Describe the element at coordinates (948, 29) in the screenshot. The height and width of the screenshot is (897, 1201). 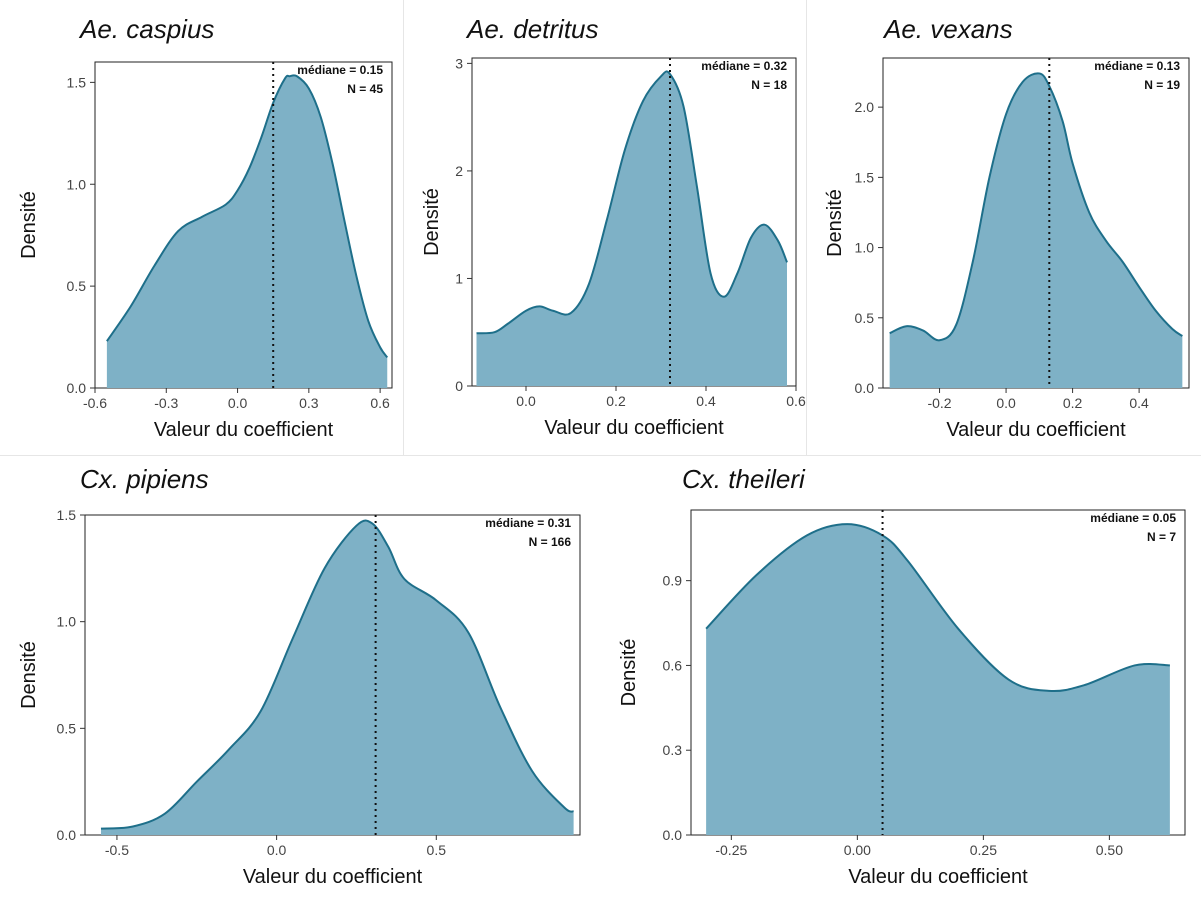
I see `chart-title: Ae. vexans` at that location.